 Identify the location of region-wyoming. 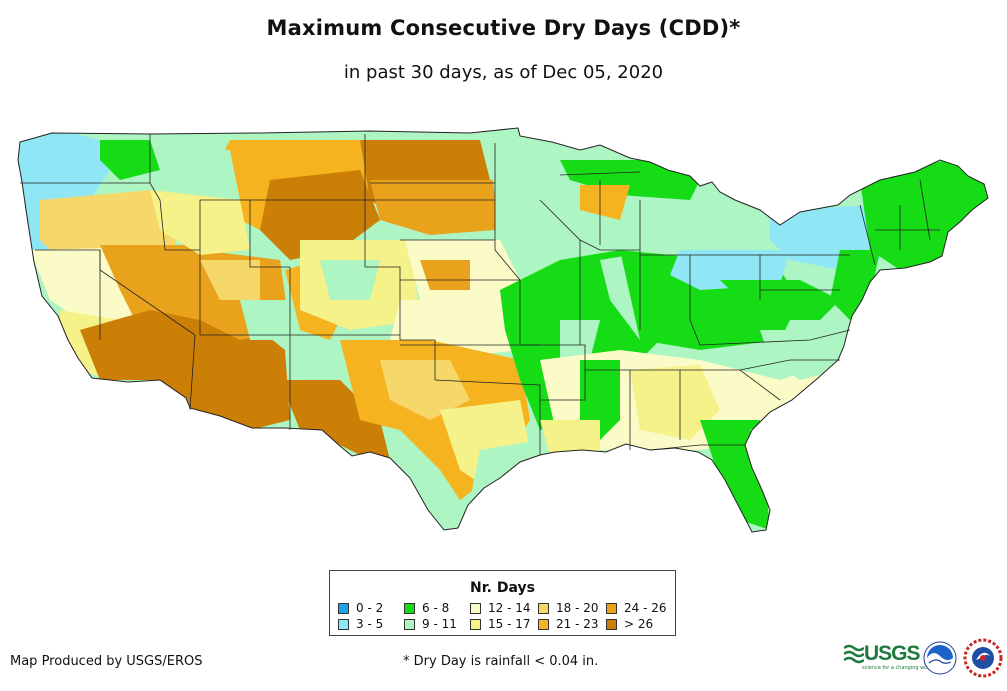
(320, 215).